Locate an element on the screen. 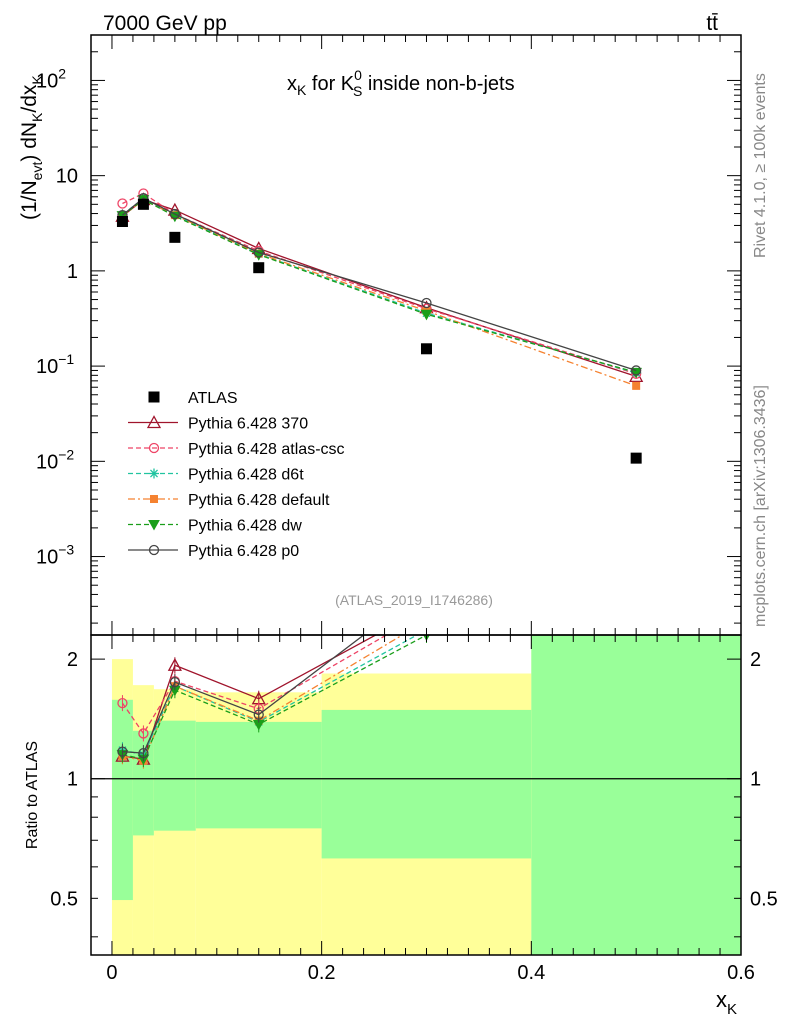  xtick-label-2: 0.4 is located at coordinates (531, 973).